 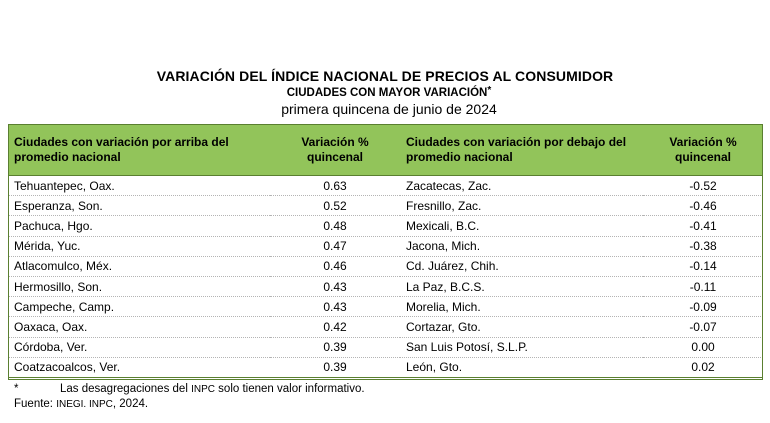 I want to click on variation-below-cell: -0.46, so click(x=703, y=206).